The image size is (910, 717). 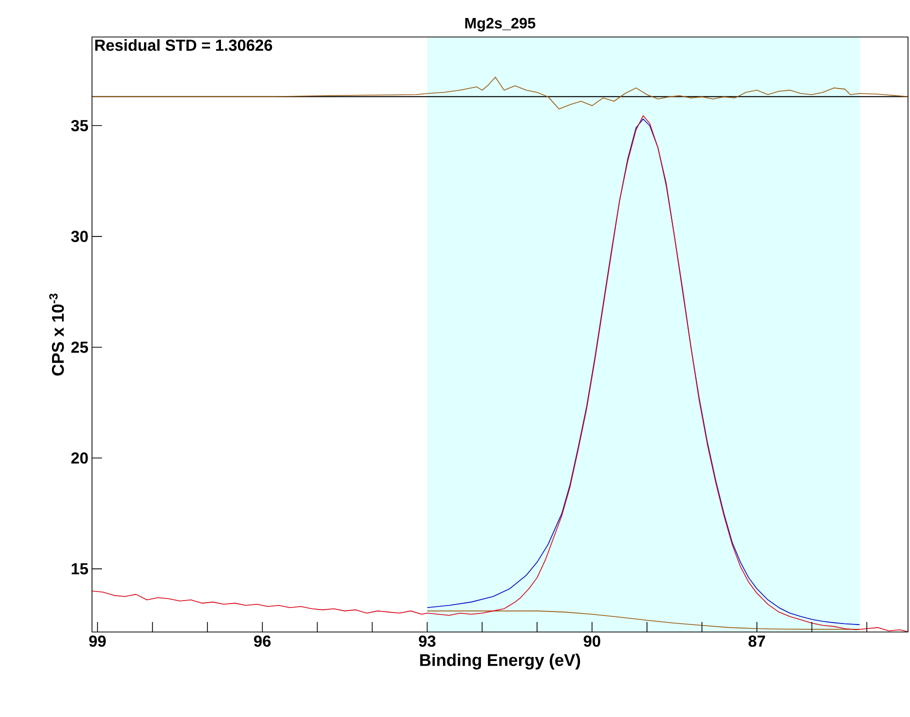 What do you see at coordinates (79, 458) in the screenshot?
I see `y-tick-label: 20` at bounding box center [79, 458].